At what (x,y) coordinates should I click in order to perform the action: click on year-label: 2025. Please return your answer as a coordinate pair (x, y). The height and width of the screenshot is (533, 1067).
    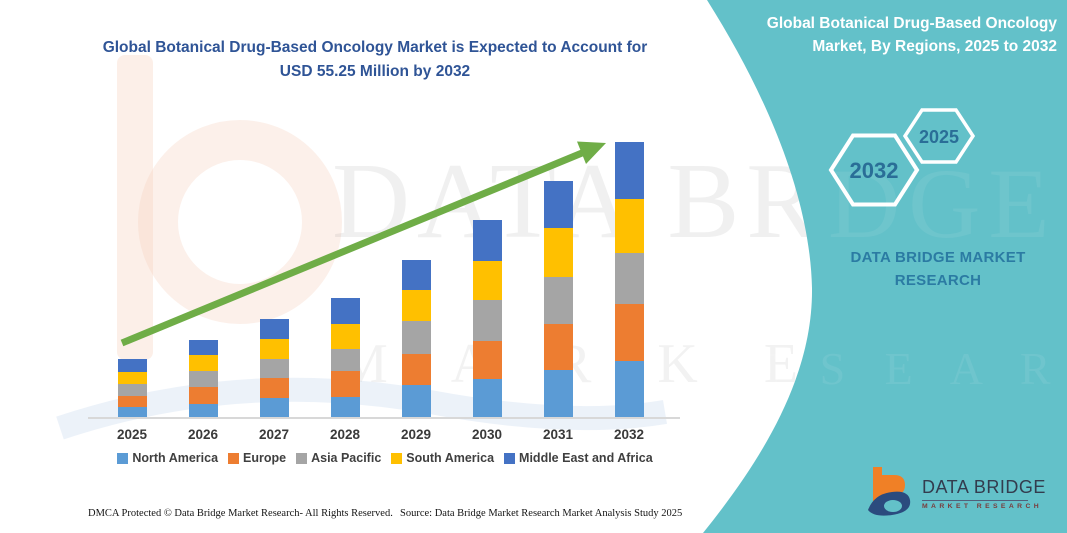
    Looking at the image, I should click on (132, 434).